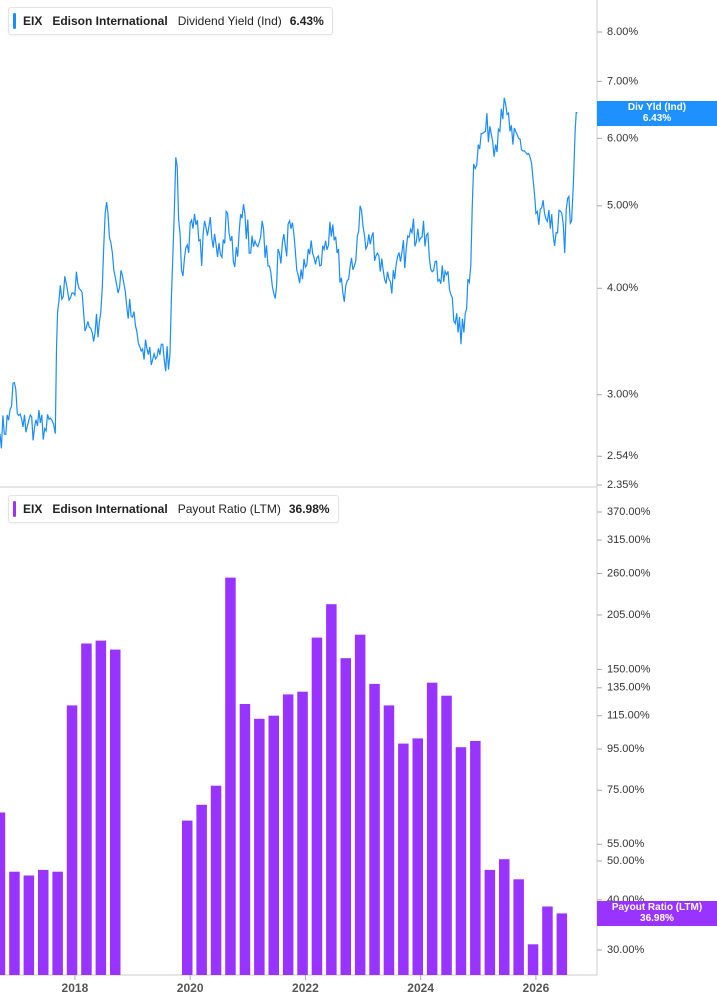 This screenshot has width=717, height=1005. Describe the element at coordinates (628, 716) in the screenshot. I see `y-tick-label: 115.00%` at that location.